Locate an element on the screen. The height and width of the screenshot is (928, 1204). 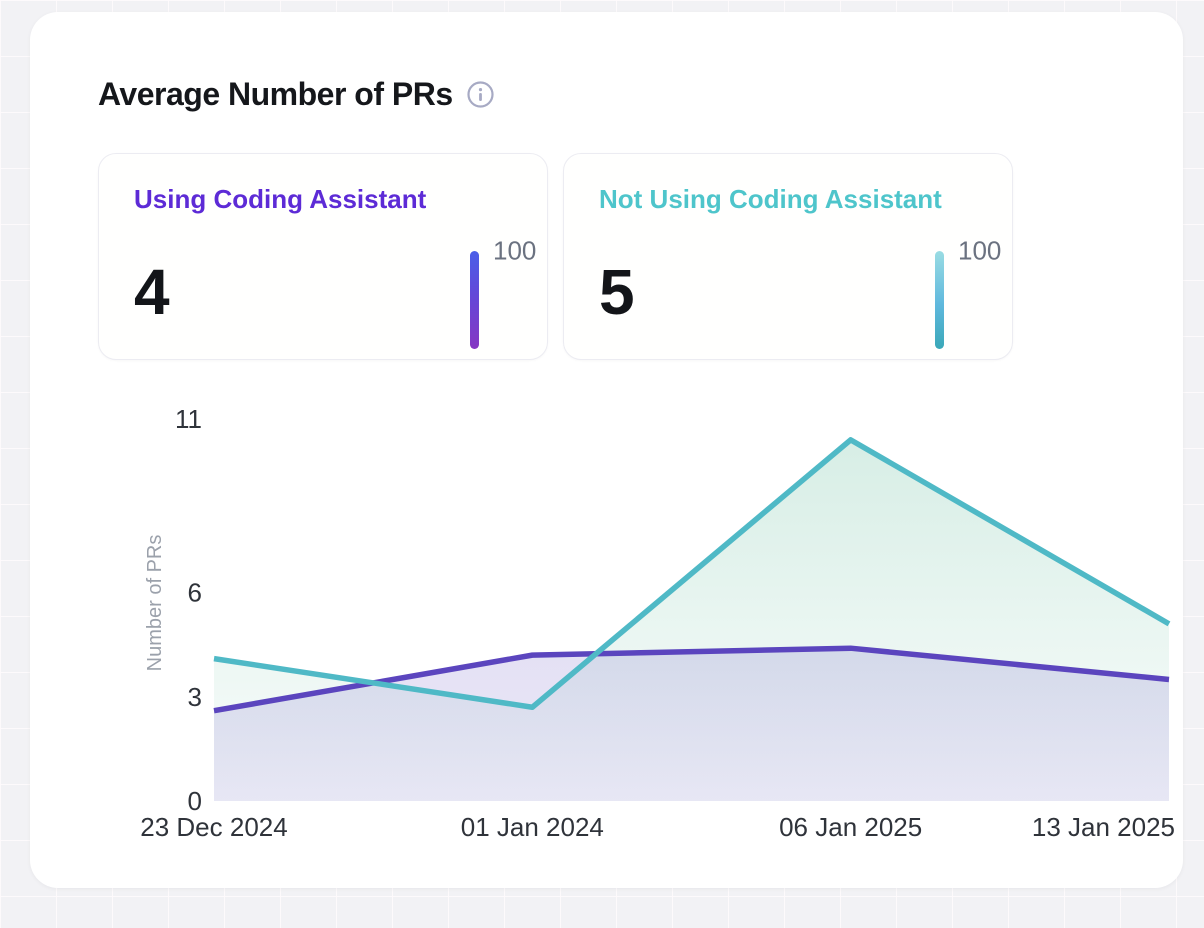
y-axis-title: Number of PRs is located at coordinates (155, 603).